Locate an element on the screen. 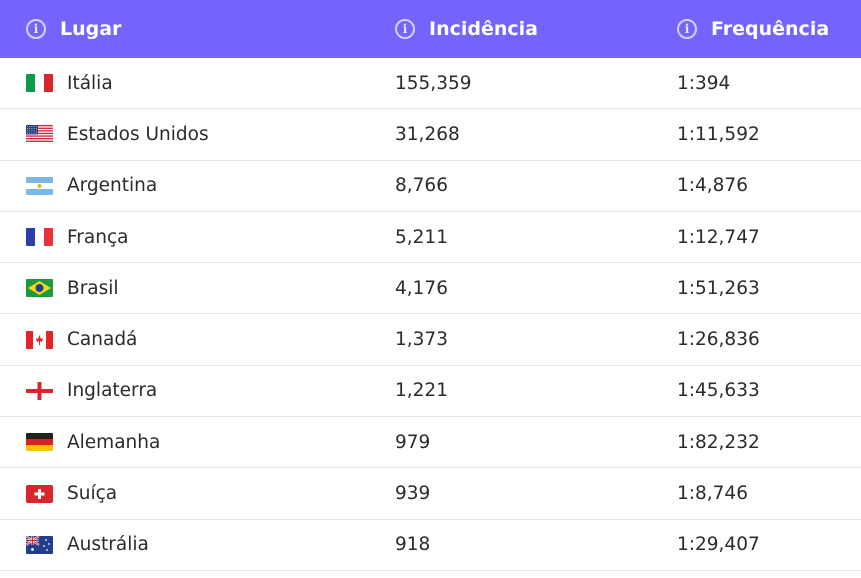 This screenshot has width=861, height=578. flag-italy-icon is located at coordinates (39, 83).